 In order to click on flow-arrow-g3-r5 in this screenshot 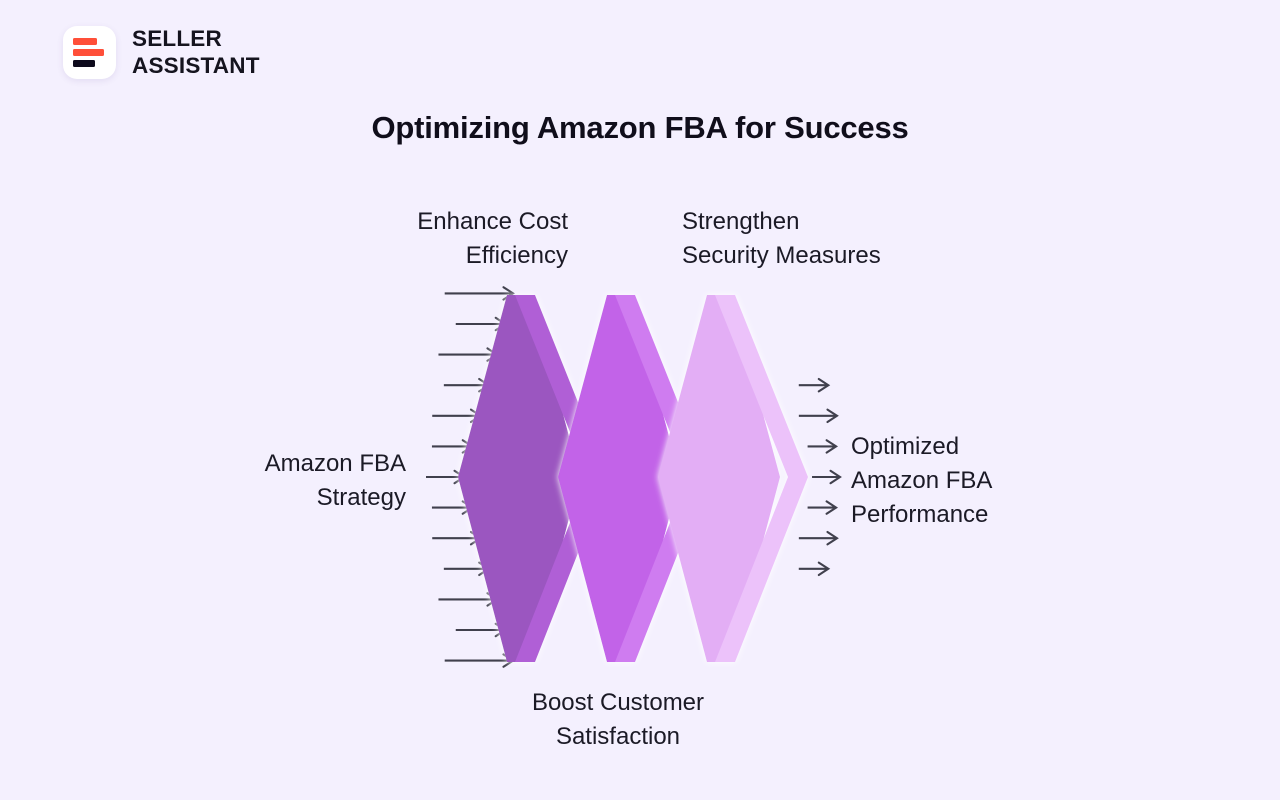, I will do `click(823, 446)`.